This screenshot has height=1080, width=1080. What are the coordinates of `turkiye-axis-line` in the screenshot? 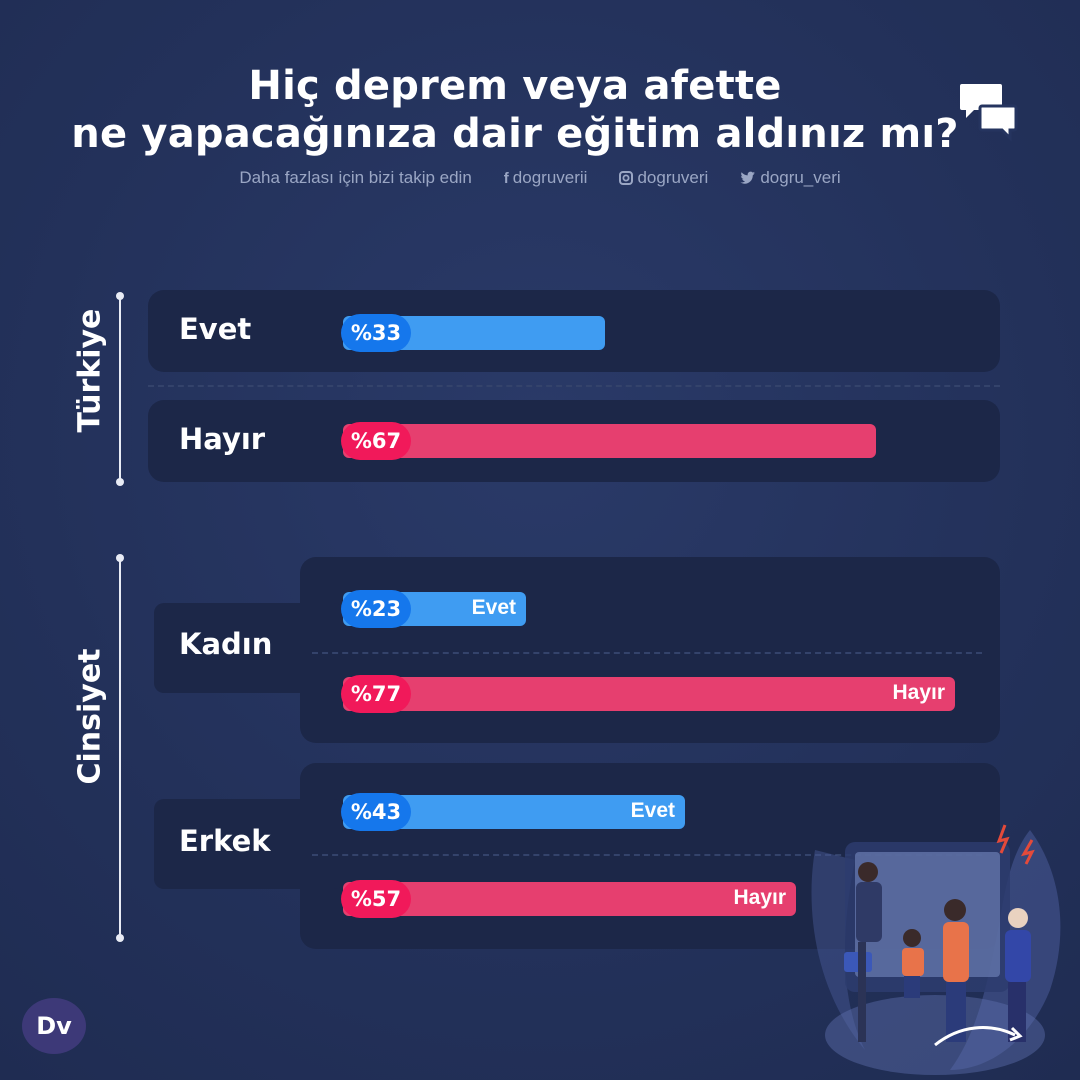 It's located at (120, 389).